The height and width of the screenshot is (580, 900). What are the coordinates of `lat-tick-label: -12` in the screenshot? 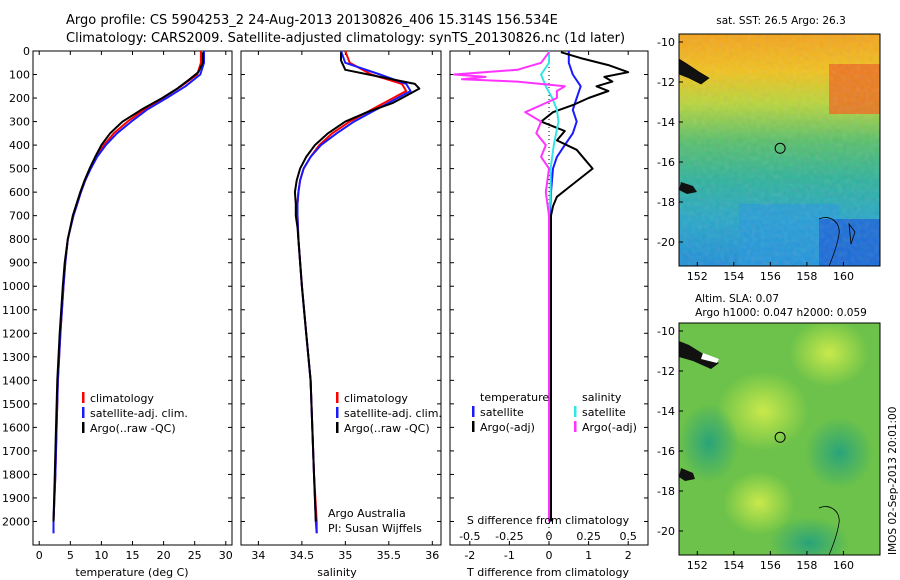 It's located at (666, 371).